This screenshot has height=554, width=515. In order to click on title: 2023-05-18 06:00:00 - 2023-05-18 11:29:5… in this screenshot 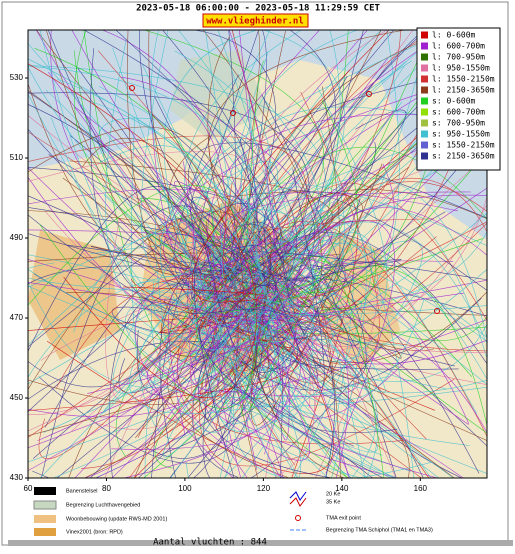, I will do `click(258, 9)`.